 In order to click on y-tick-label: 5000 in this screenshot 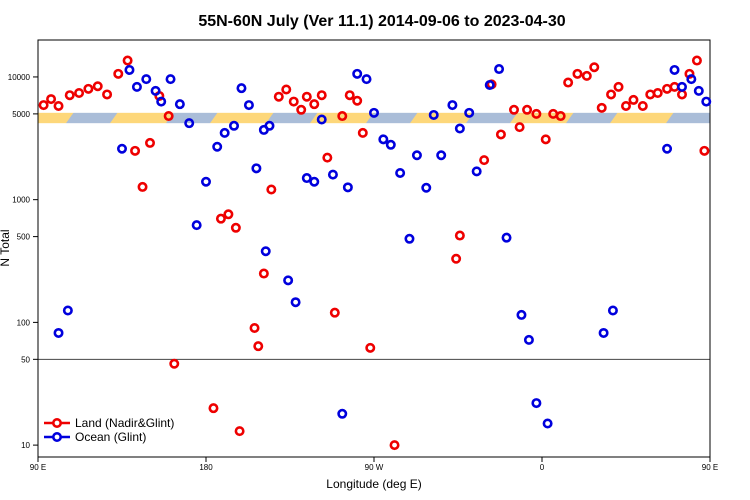, I will do `click(21, 114)`.